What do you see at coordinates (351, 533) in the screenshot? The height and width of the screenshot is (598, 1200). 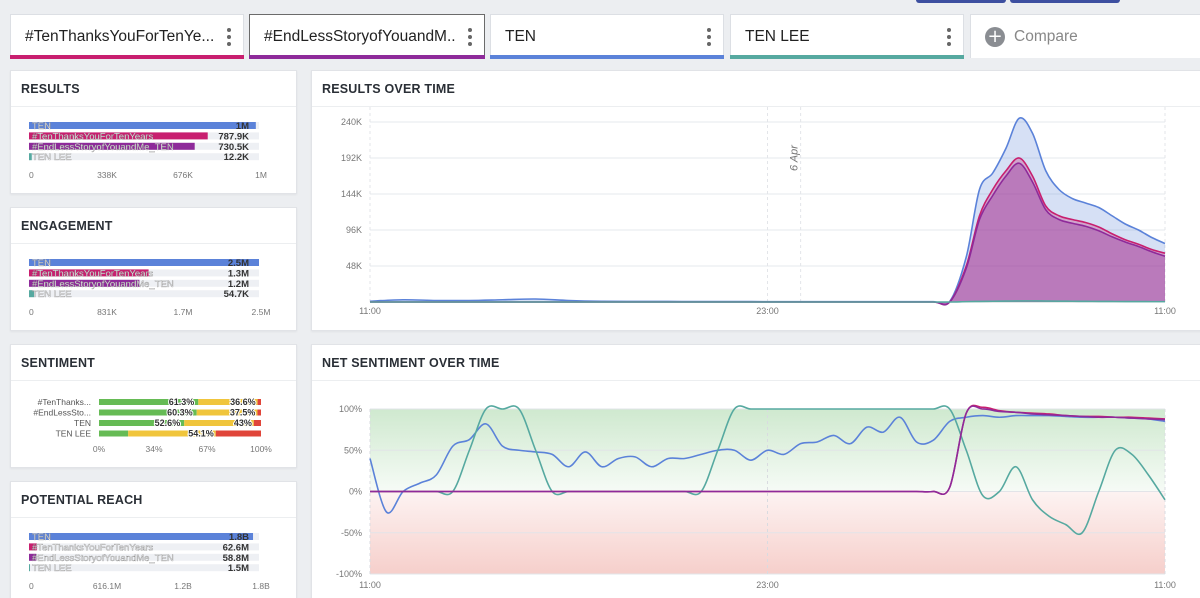 I see `y-axis-tick: -50%` at bounding box center [351, 533].